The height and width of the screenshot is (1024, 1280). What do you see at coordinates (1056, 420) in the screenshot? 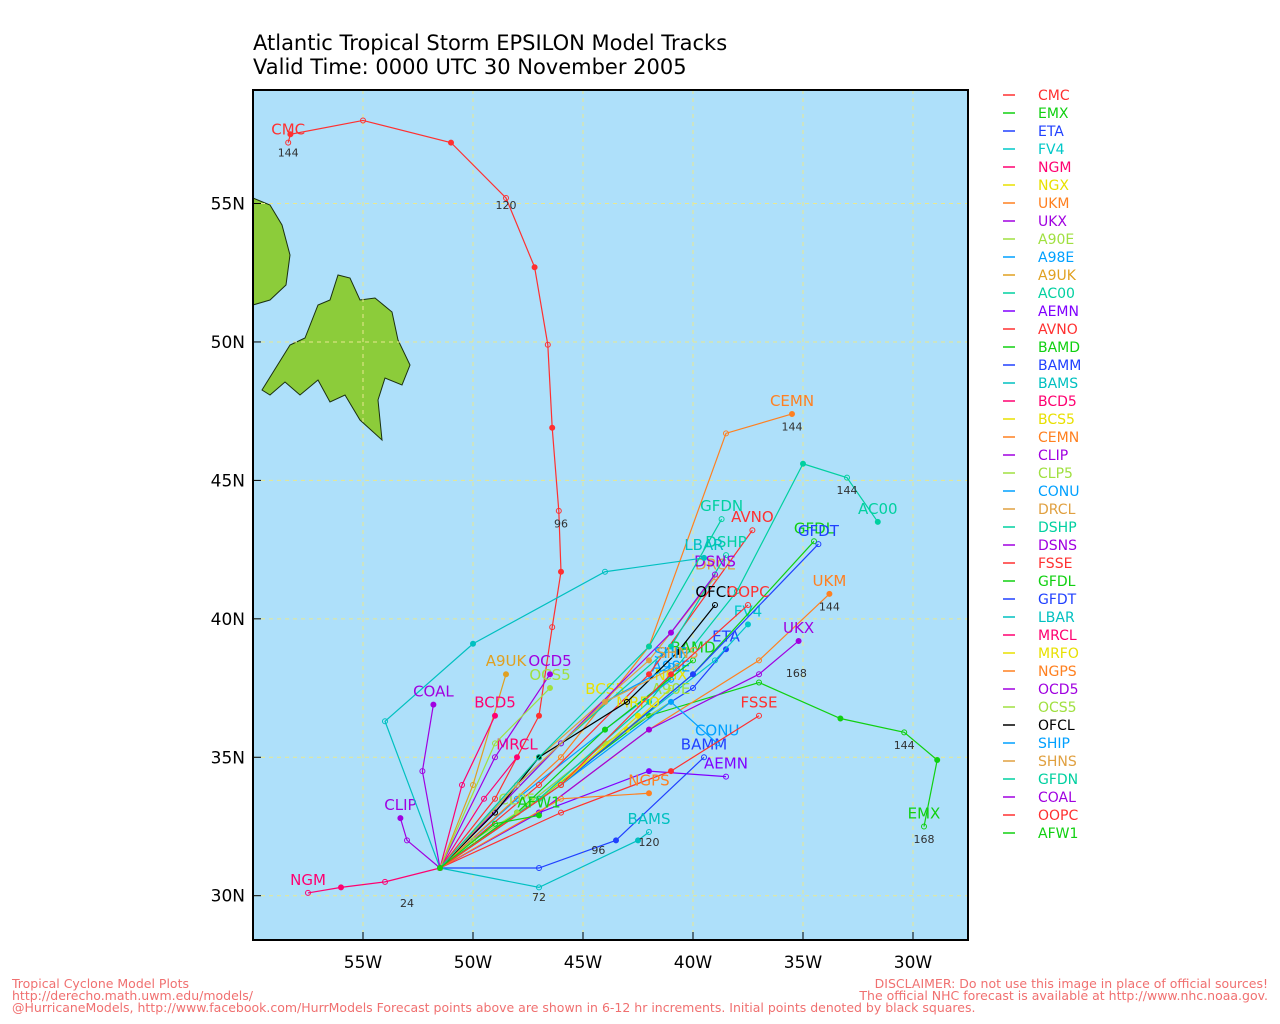
I see `legend-label: BCS5` at bounding box center [1056, 420].